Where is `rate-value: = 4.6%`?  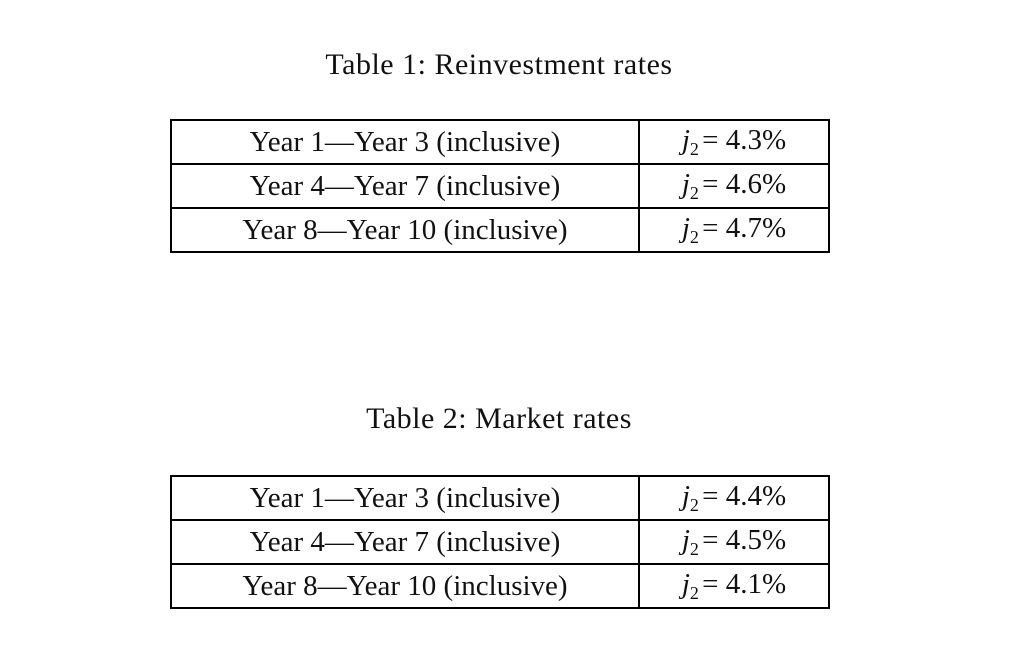
rate-value: = 4.6% is located at coordinates (744, 184).